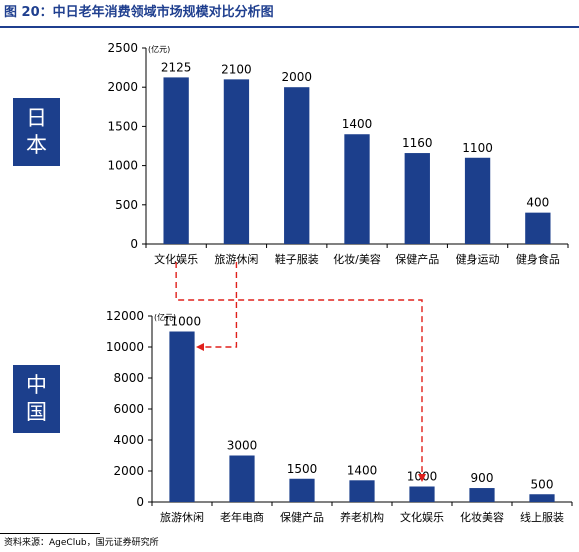 Image resolution: width=579 pixels, height=552 pixels. What do you see at coordinates (302, 469) in the screenshot?
I see `china-bar-value-label: 1500` at bounding box center [302, 469].